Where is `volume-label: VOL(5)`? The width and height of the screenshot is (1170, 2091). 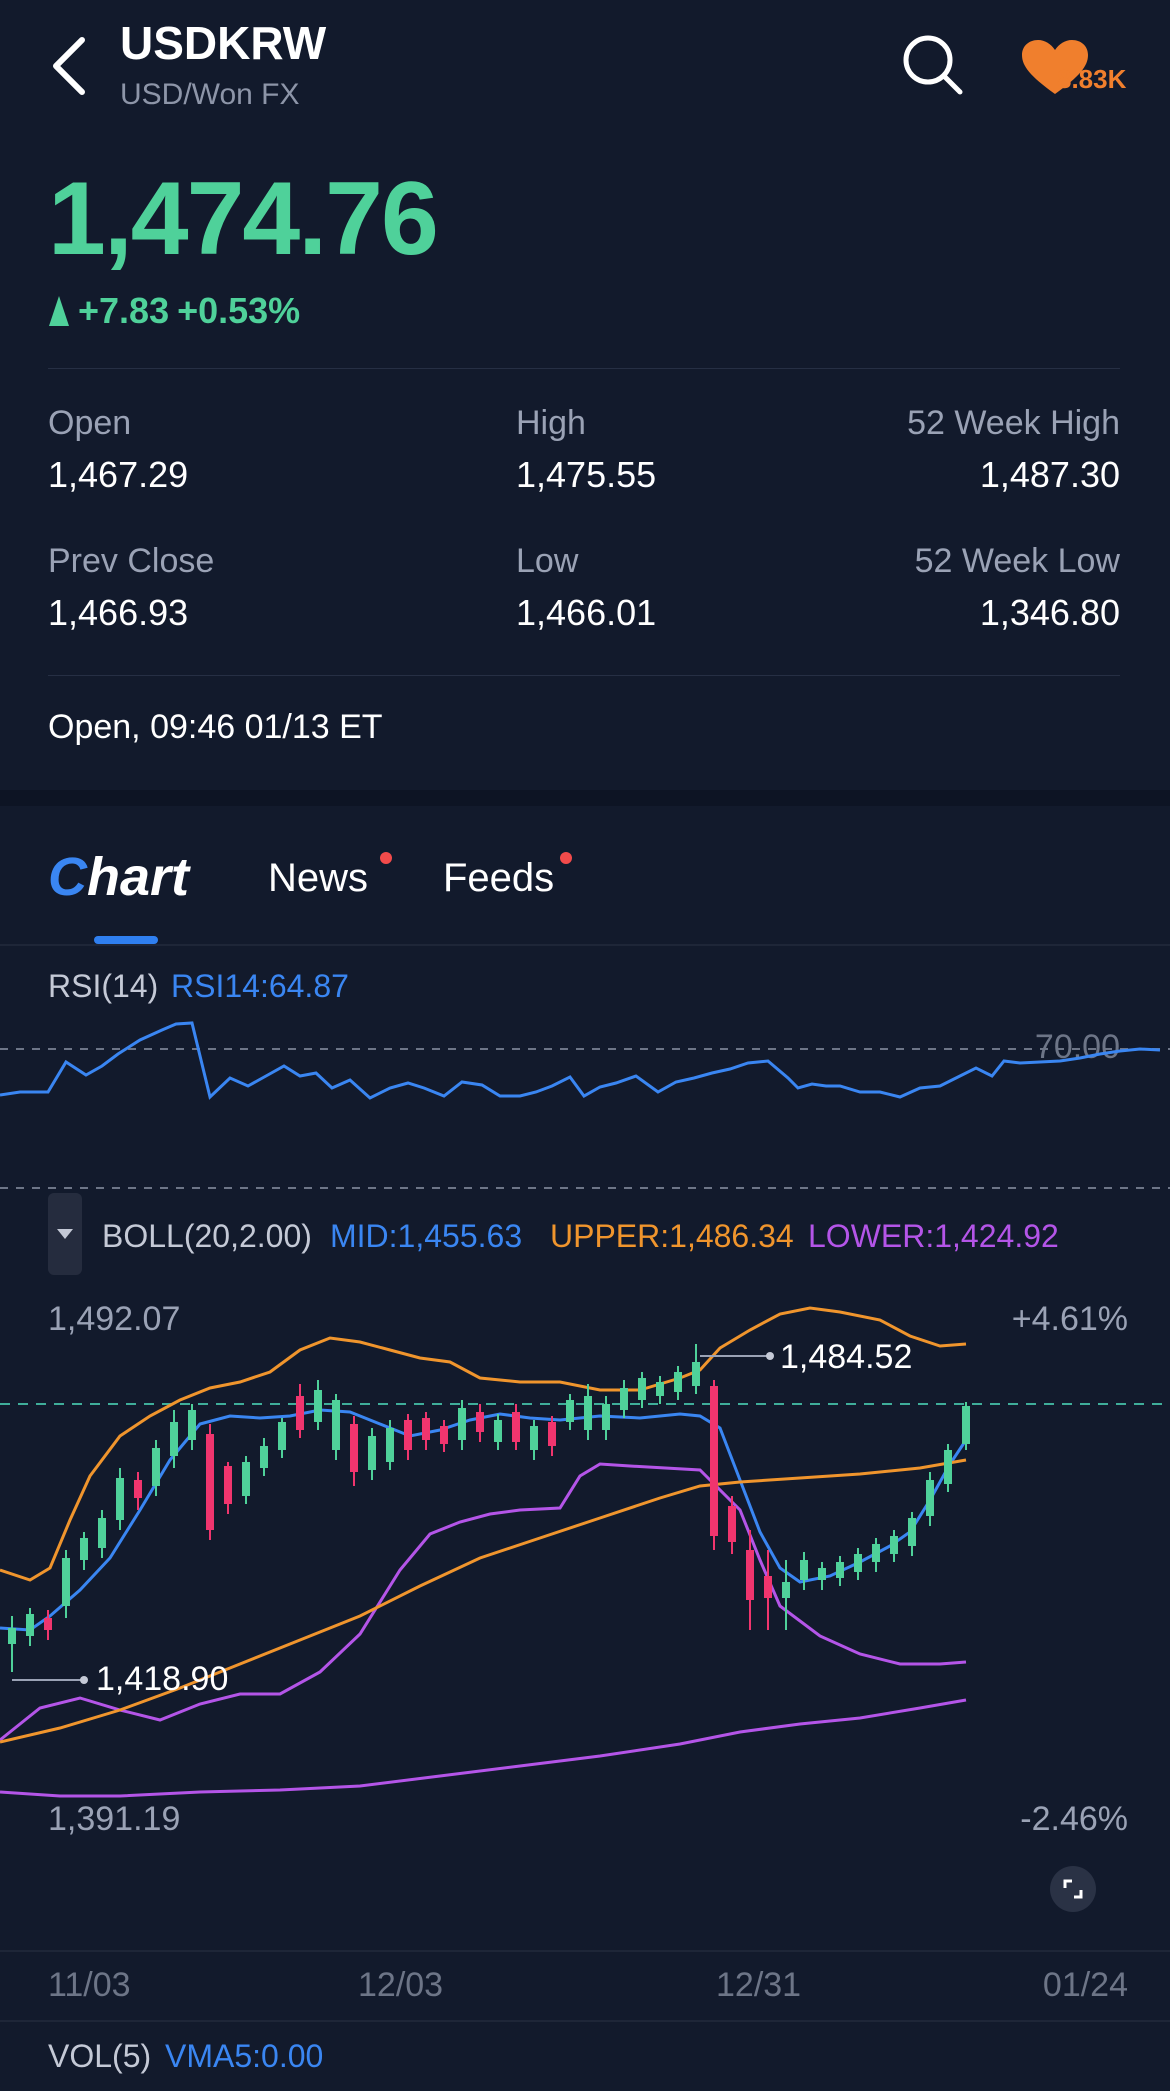 volume-label: VOL(5) is located at coordinates (100, 2056).